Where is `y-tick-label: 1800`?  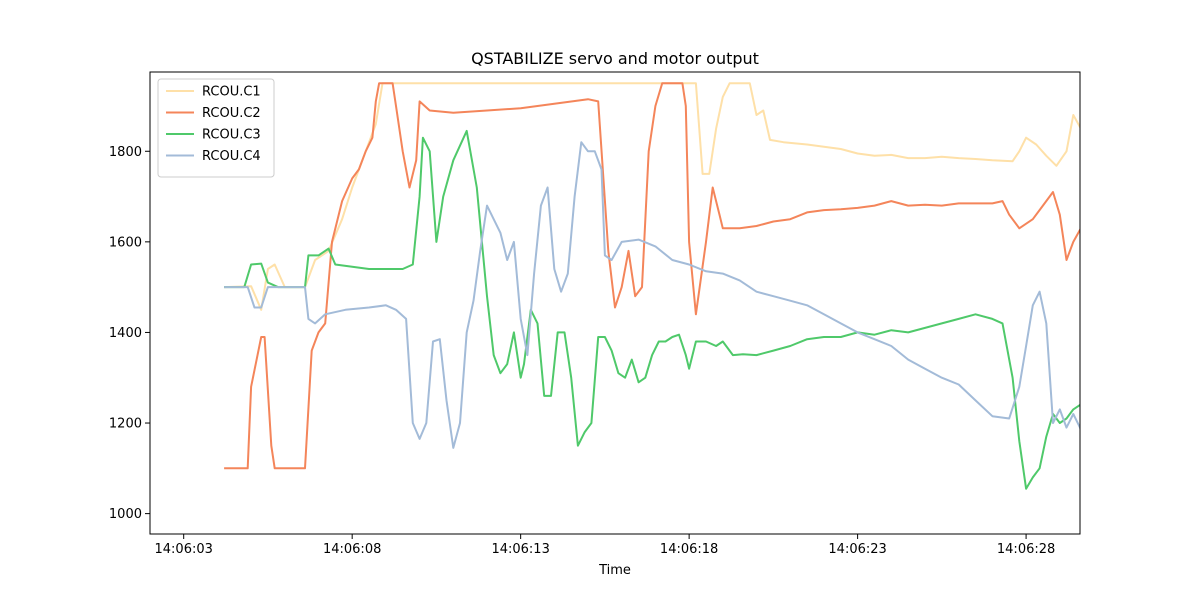
y-tick-label: 1800 is located at coordinates (125, 152).